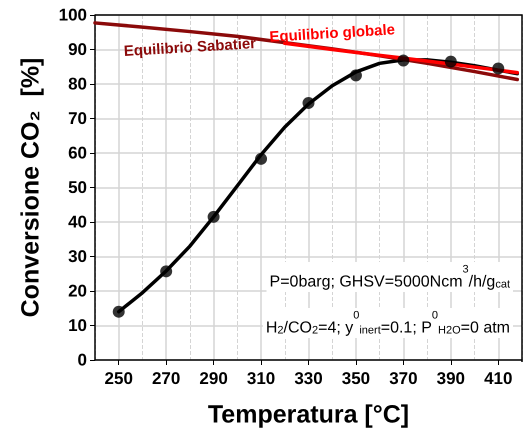  I want to click on y-tick-label: 40, so click(77, 222).